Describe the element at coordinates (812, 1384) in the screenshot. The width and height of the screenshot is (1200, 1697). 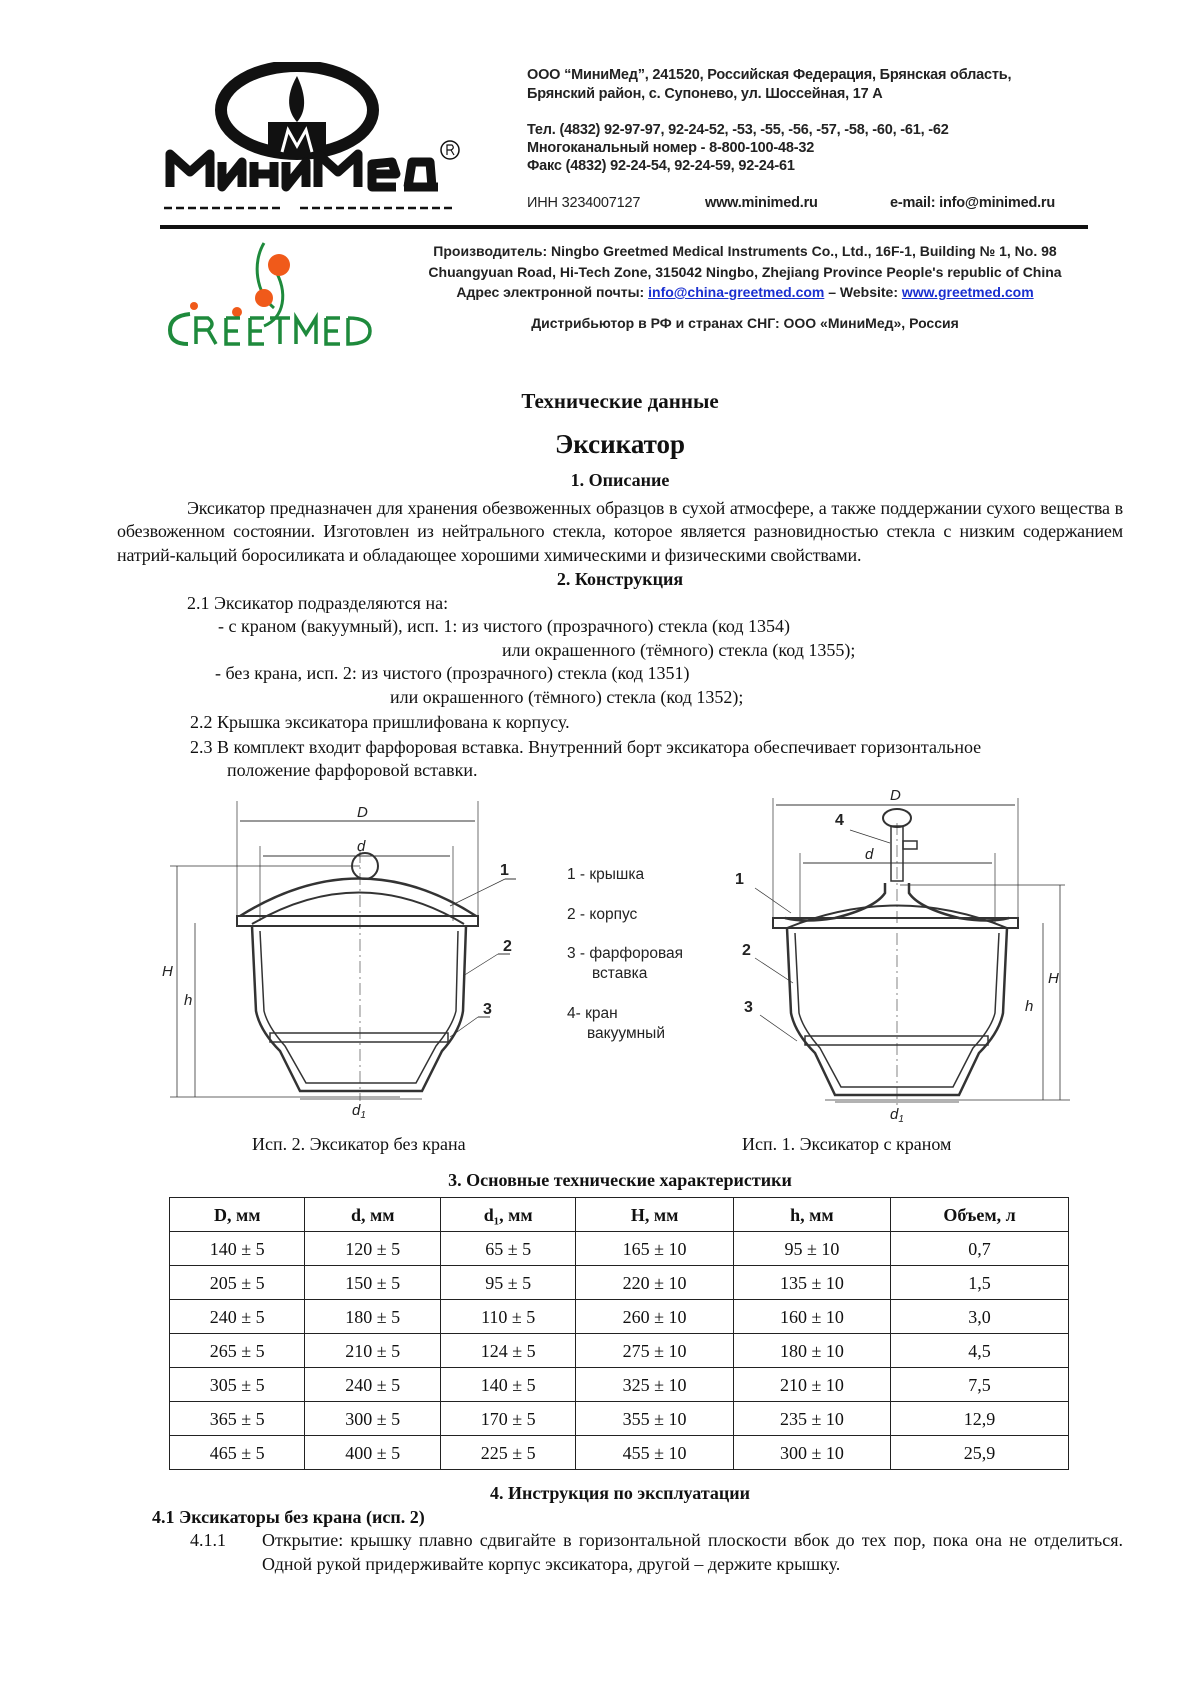
I see `table-cell: 210 ± 10` at that location.